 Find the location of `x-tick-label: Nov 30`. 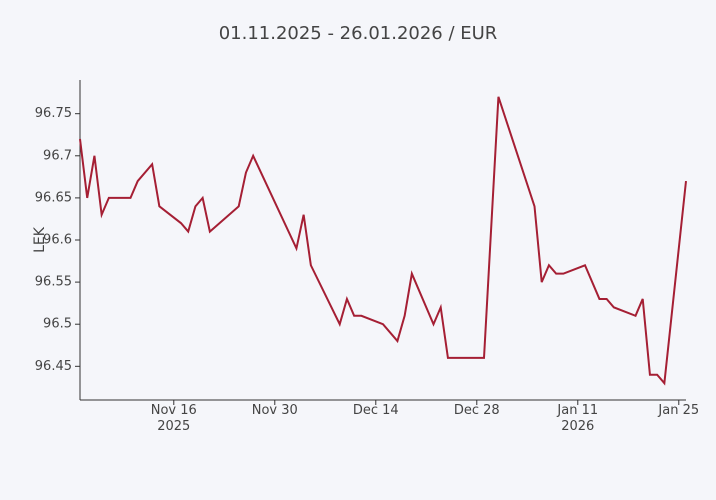

x-tick-label: Nov 30 is located at coordinates (274, 410).